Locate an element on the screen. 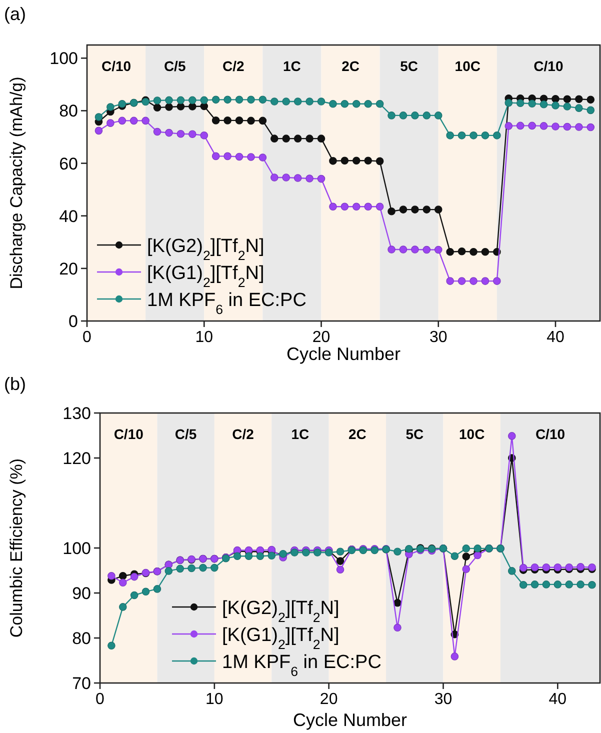 Image resolution: width=601 pixels, height=733 pixels. y-tick-label: 0 is located at coordinates (73, 321).